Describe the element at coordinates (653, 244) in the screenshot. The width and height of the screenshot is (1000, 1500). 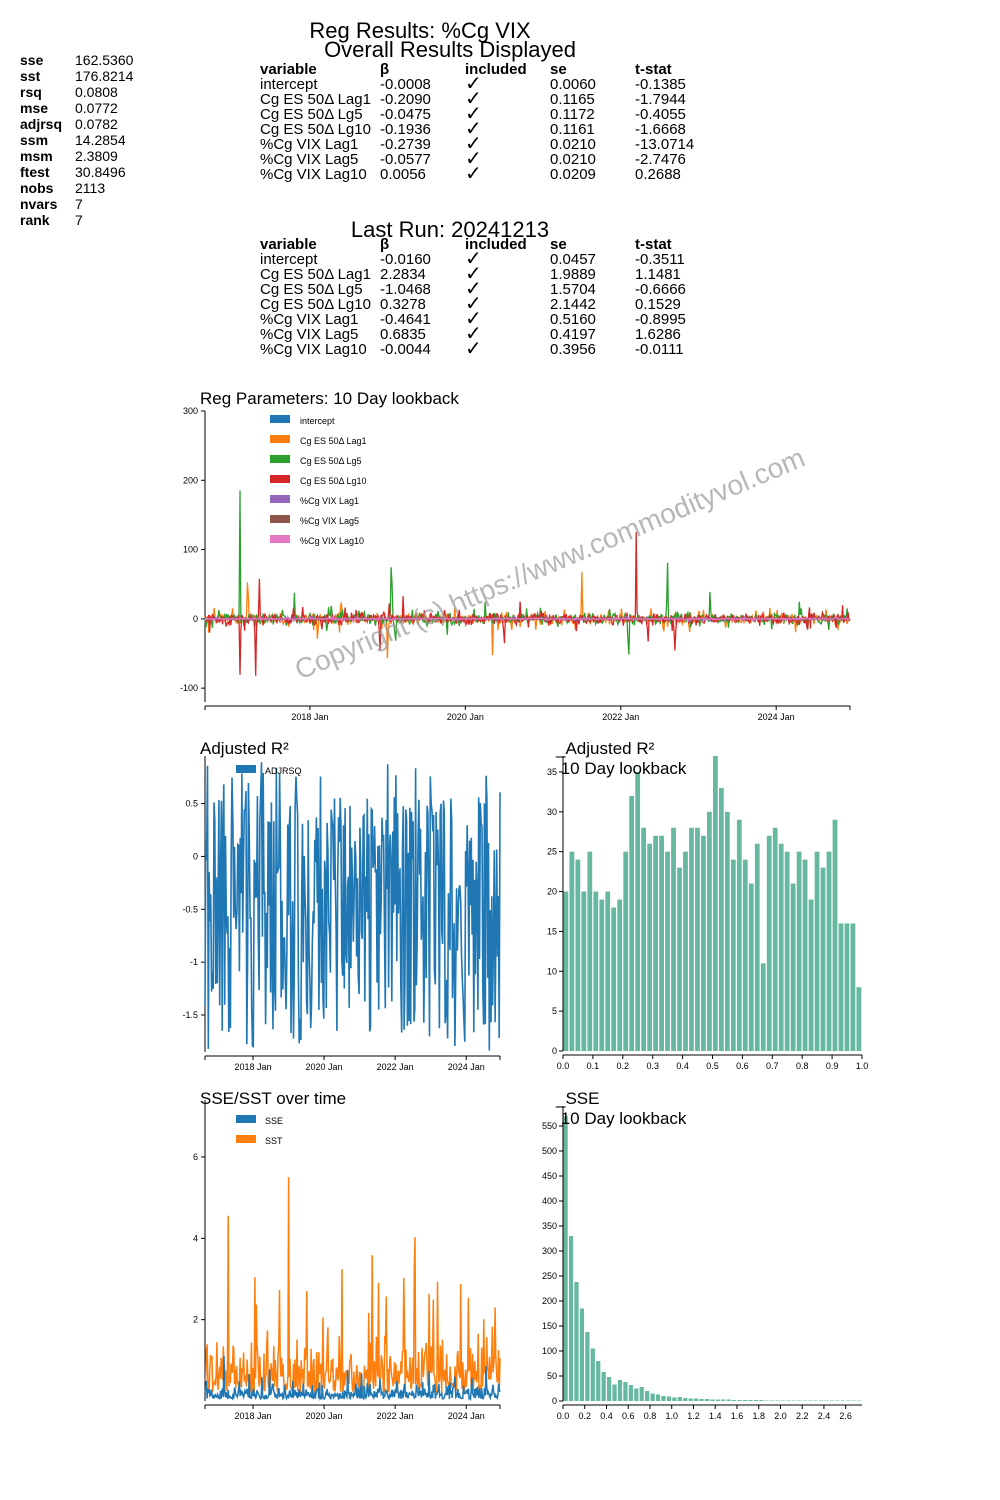
I see `column-header: t-stat` at that location.